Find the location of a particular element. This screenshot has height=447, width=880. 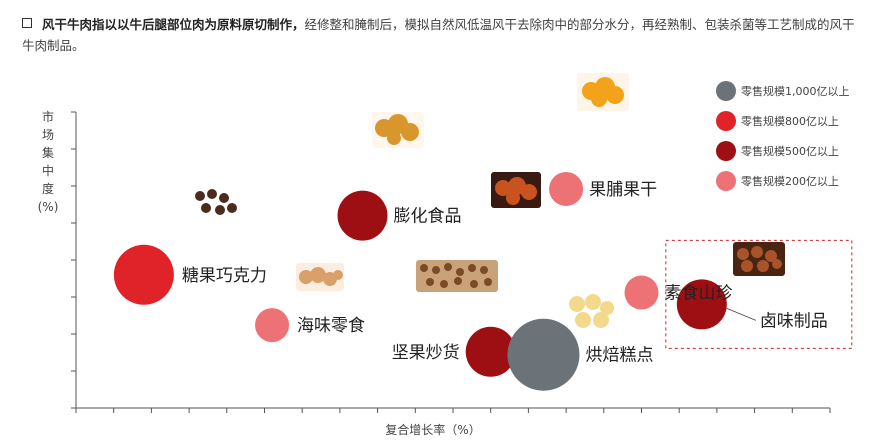

bubble-label: 果脯果干 is located at coordinates (623, 190).